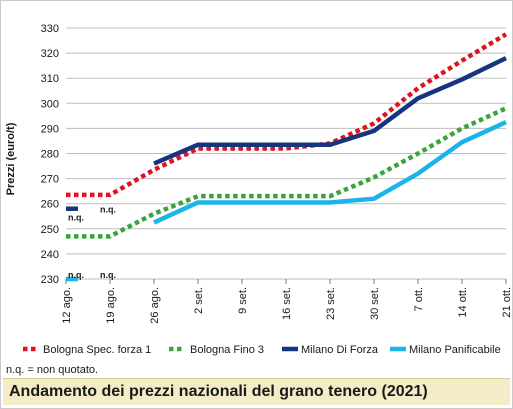 Image resolution: width=513 pixels, height=409 pixels. Describe the element at coordinates (507, 302) in the screenshot. I see `x-tick-label: 21 ott.` at that location.